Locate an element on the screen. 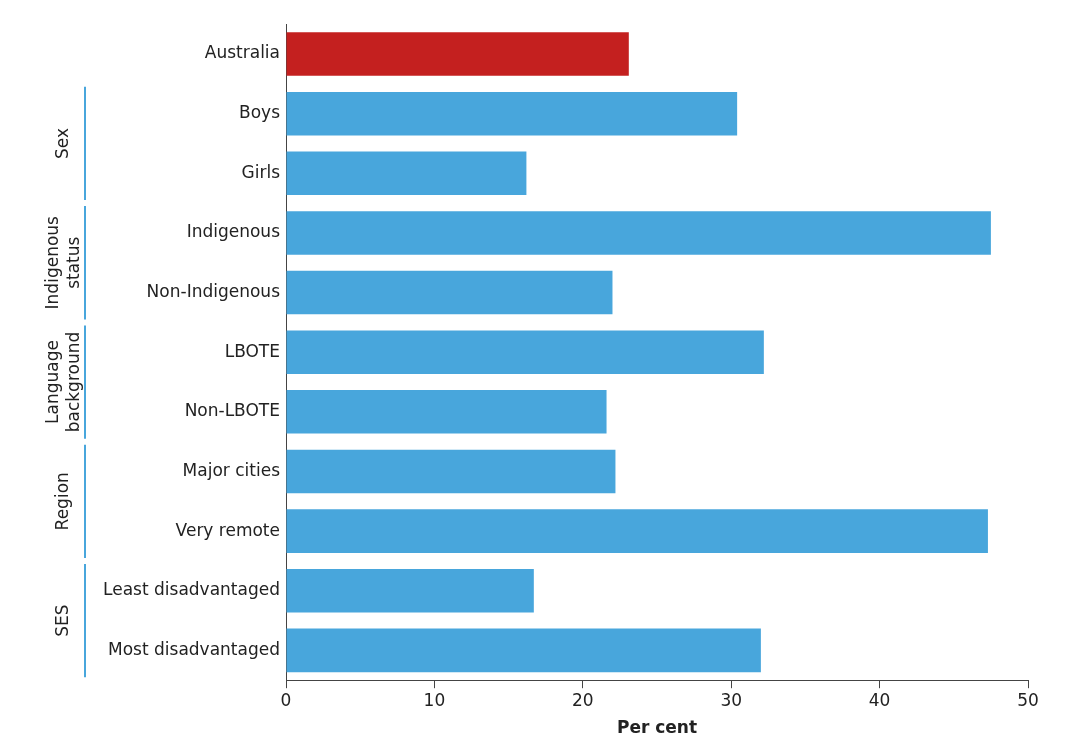 The height and width of the screenshot is (747, 1086). x-axis-title: Per cent is located at coordinates (657, 727).